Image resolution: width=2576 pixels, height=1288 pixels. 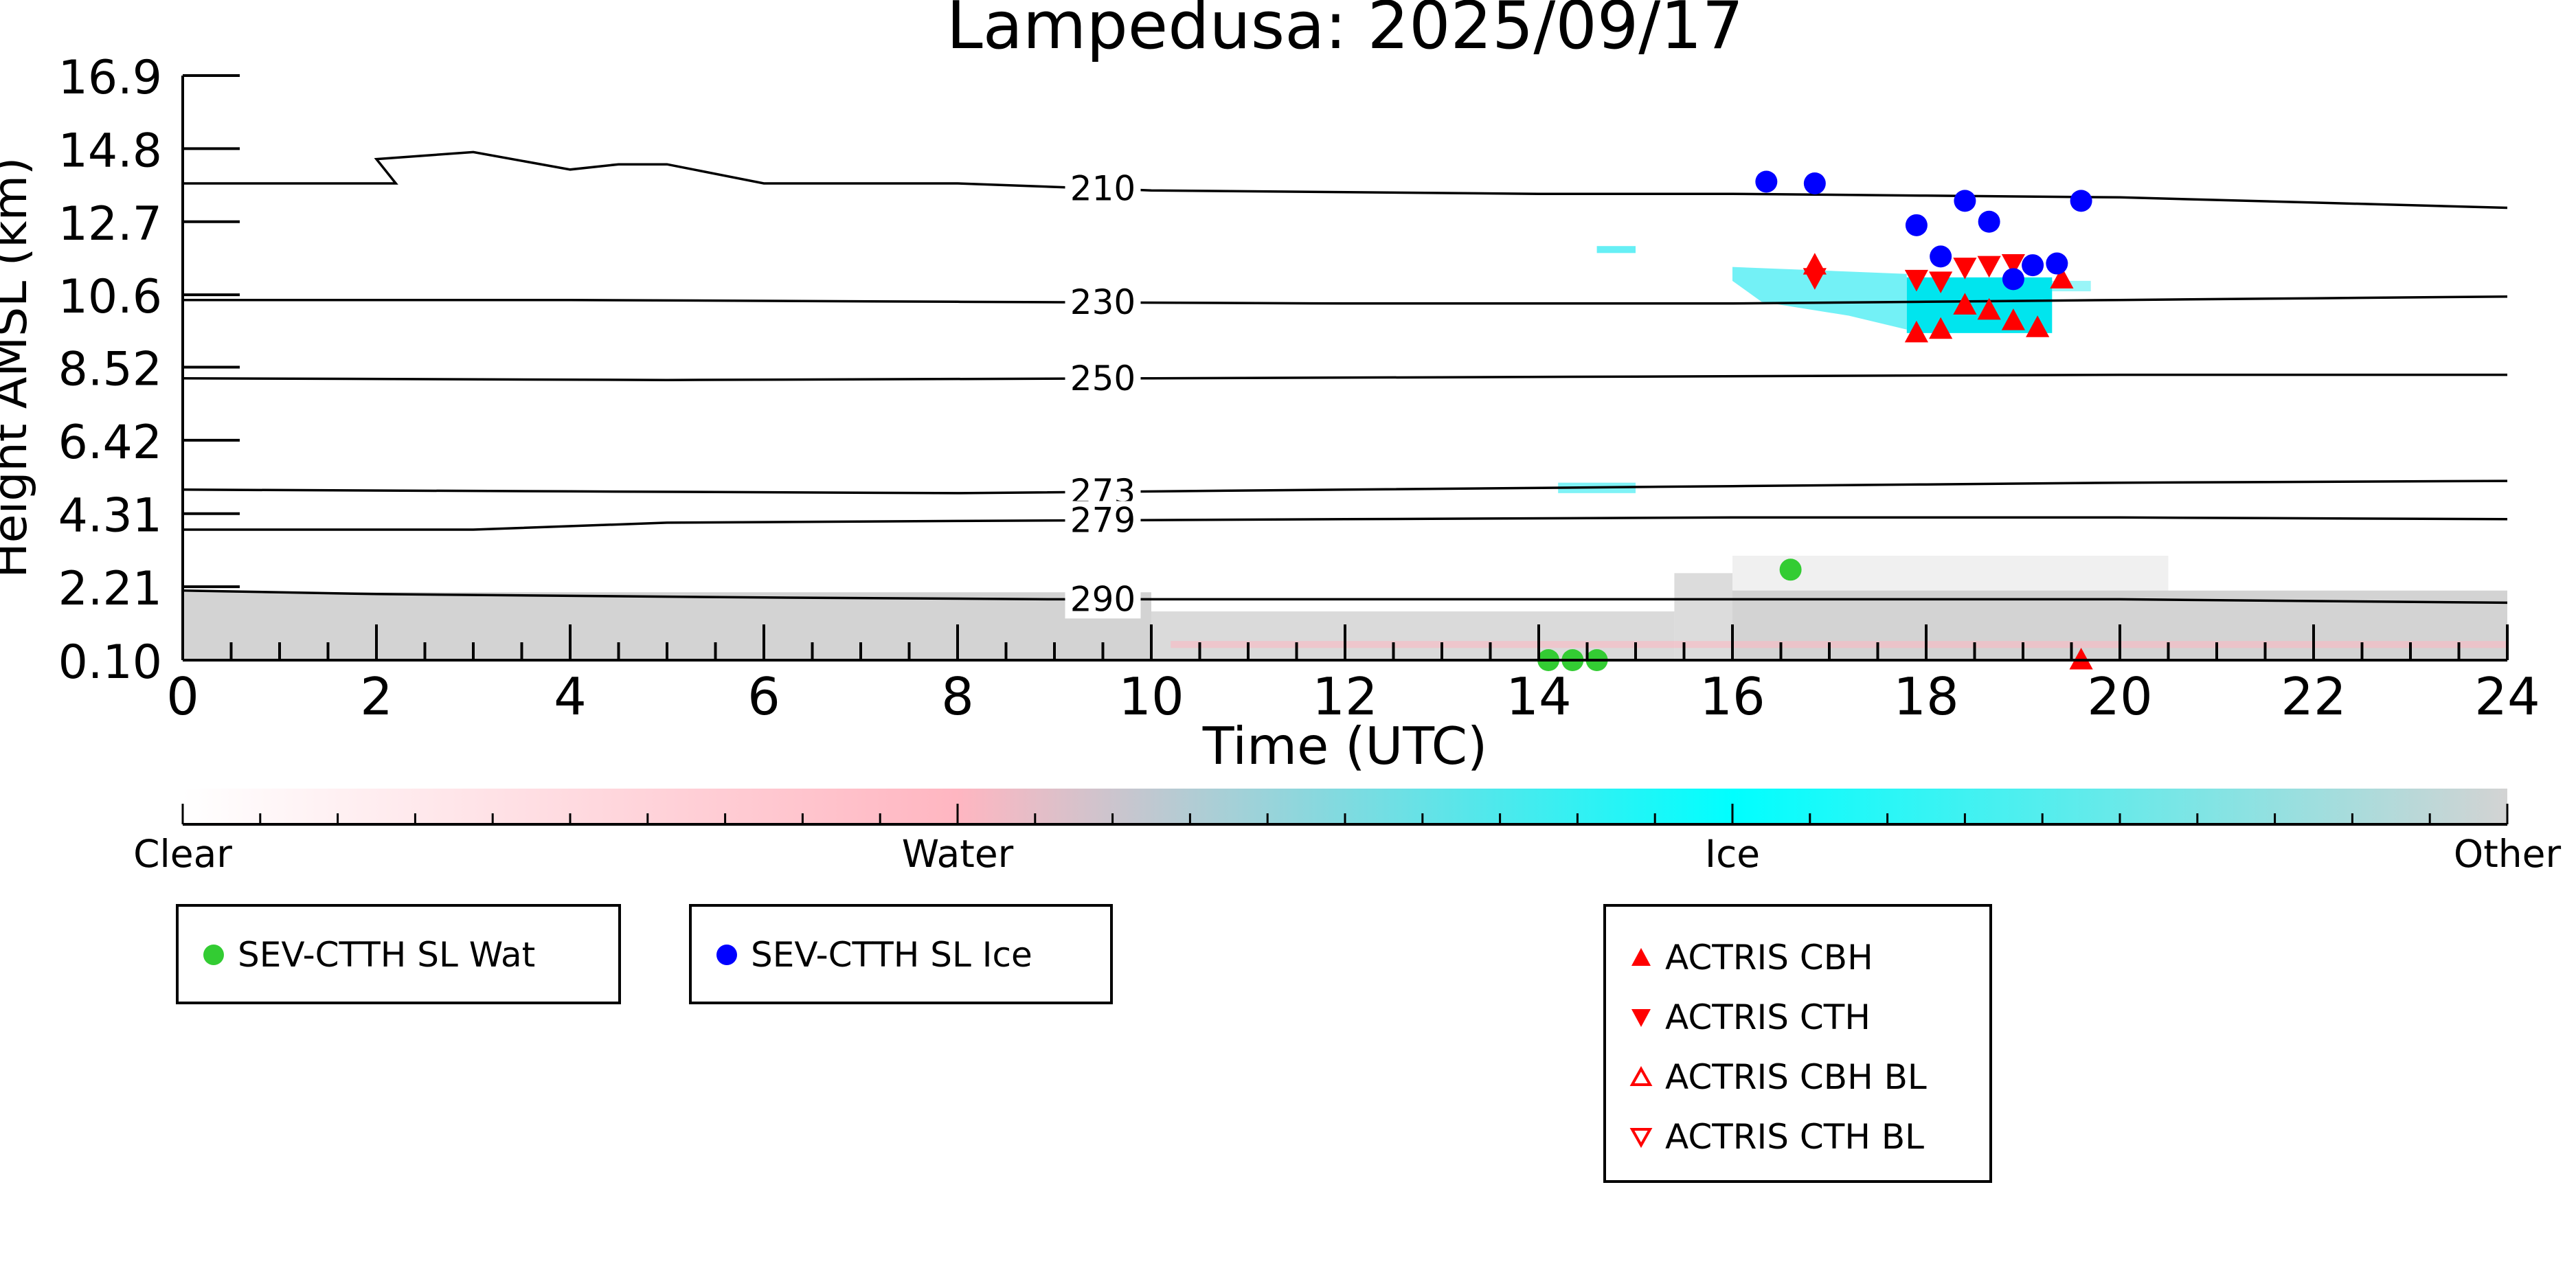 What do you see at coordinates (214, 954) in the screenshot?
I see `green-dot-icon` at bounding box center [214, 954].